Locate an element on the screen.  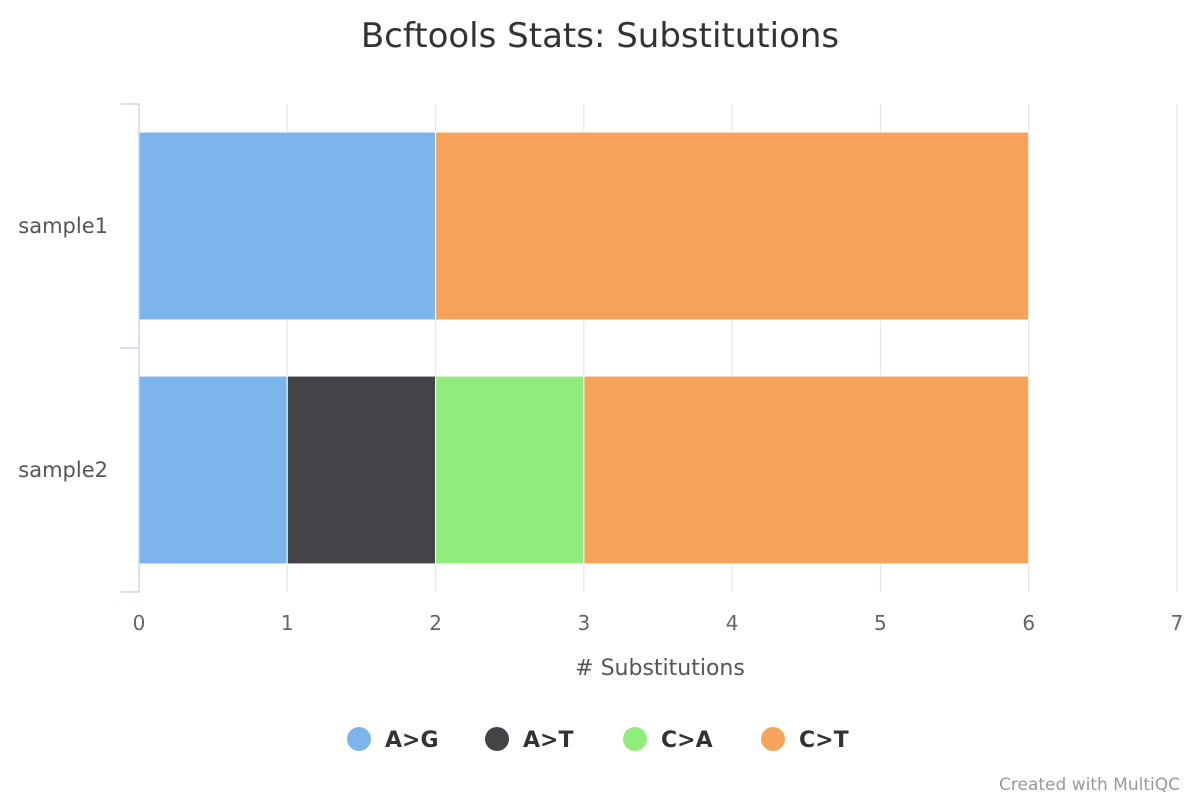
legend: A>G A>T C>A C>T is located at coordinates (598, 740).